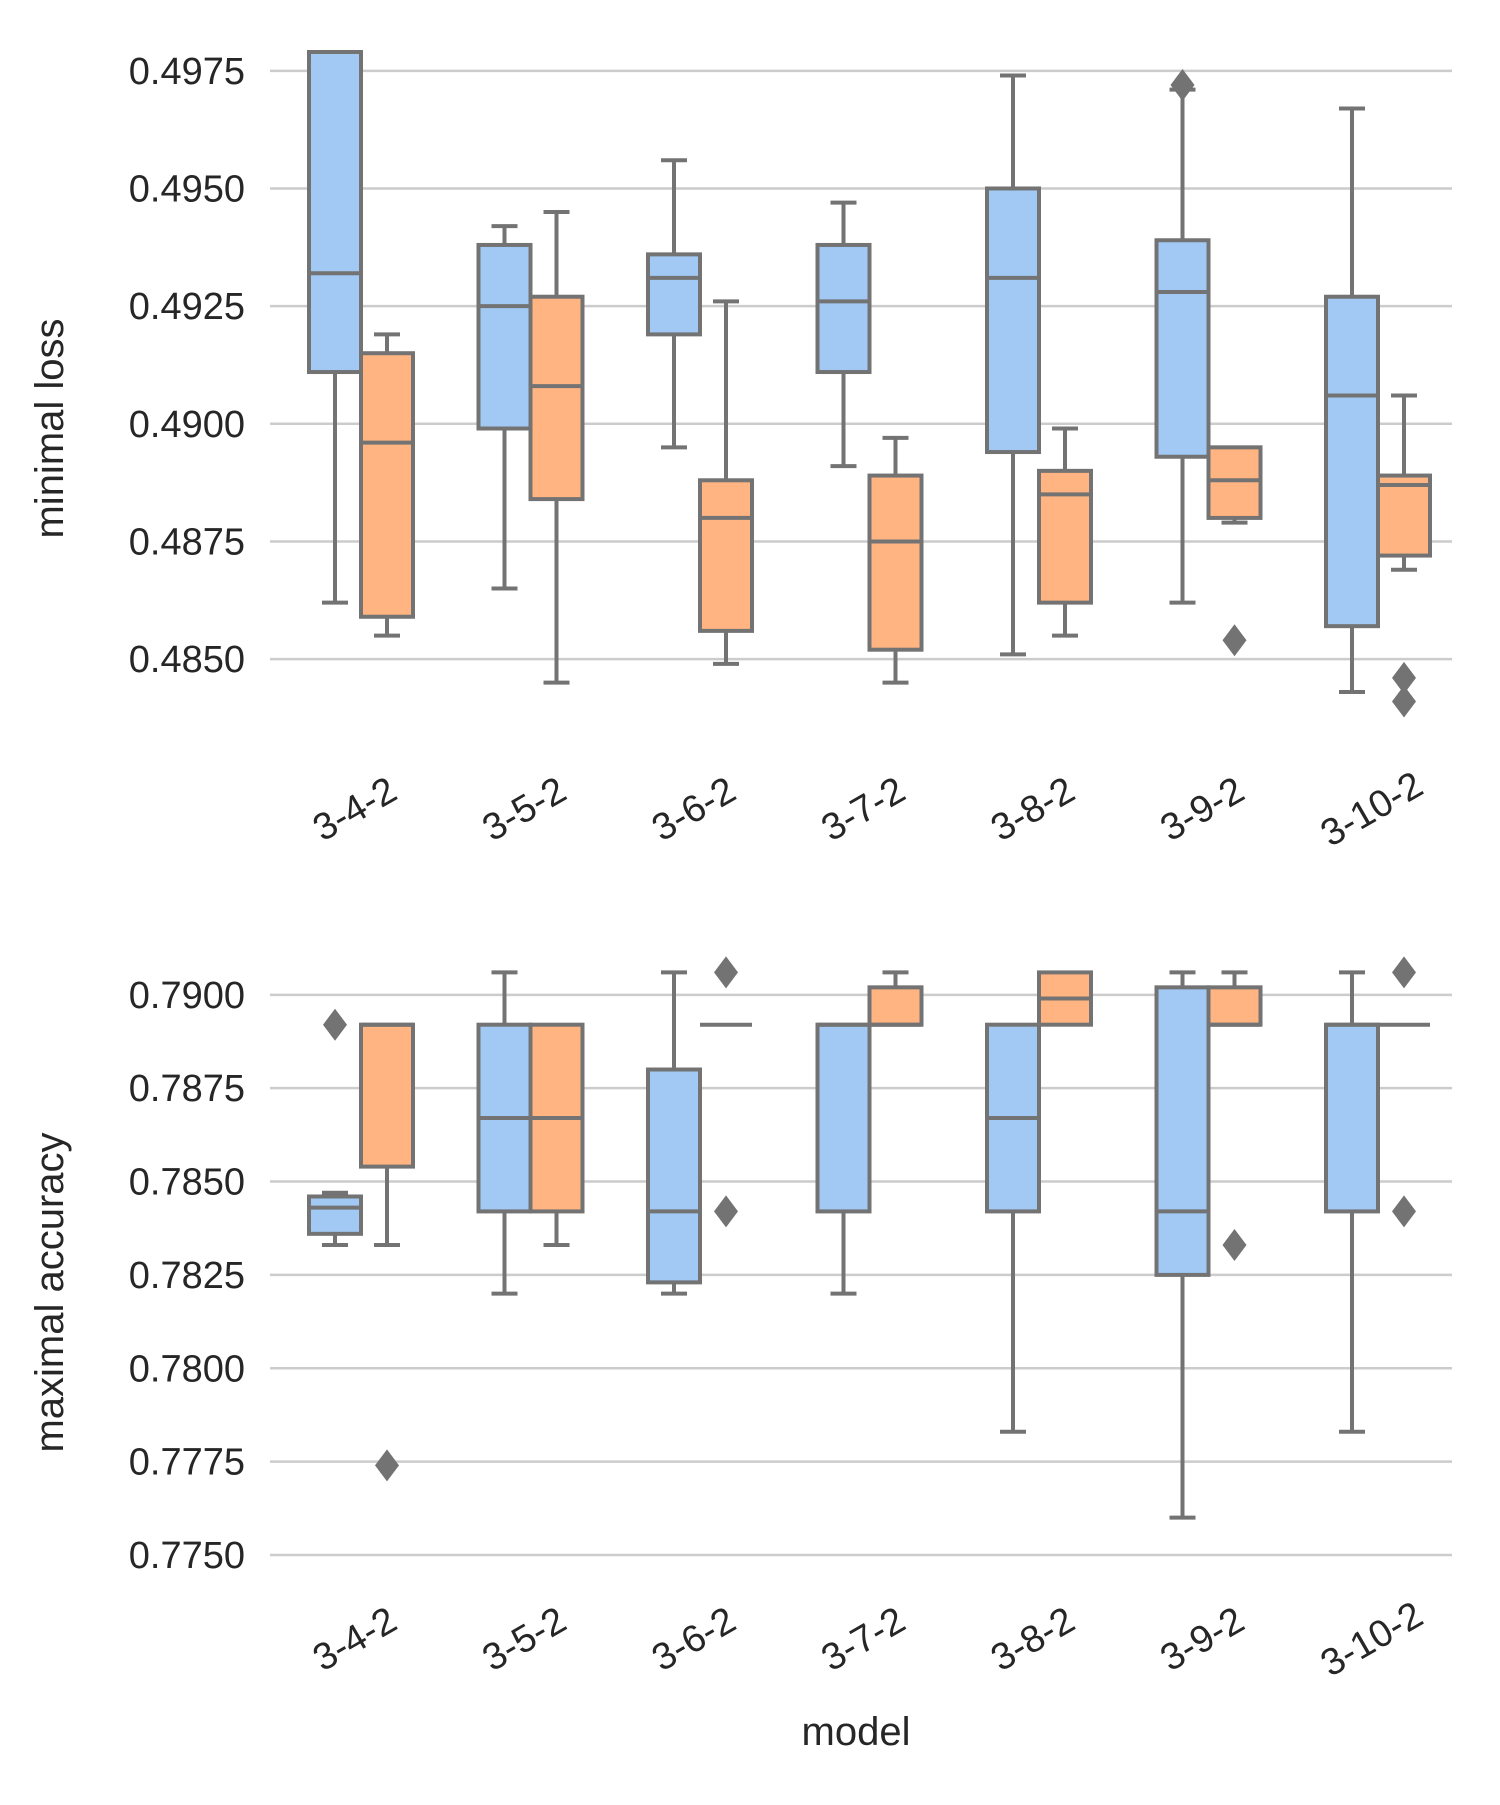 The height and width of the screenshot is (1805, 1500). Describe the element at coordinates (856, 1732) in the screenshot. I see `maximal-accuracy-x-axis-label: model` at that location.